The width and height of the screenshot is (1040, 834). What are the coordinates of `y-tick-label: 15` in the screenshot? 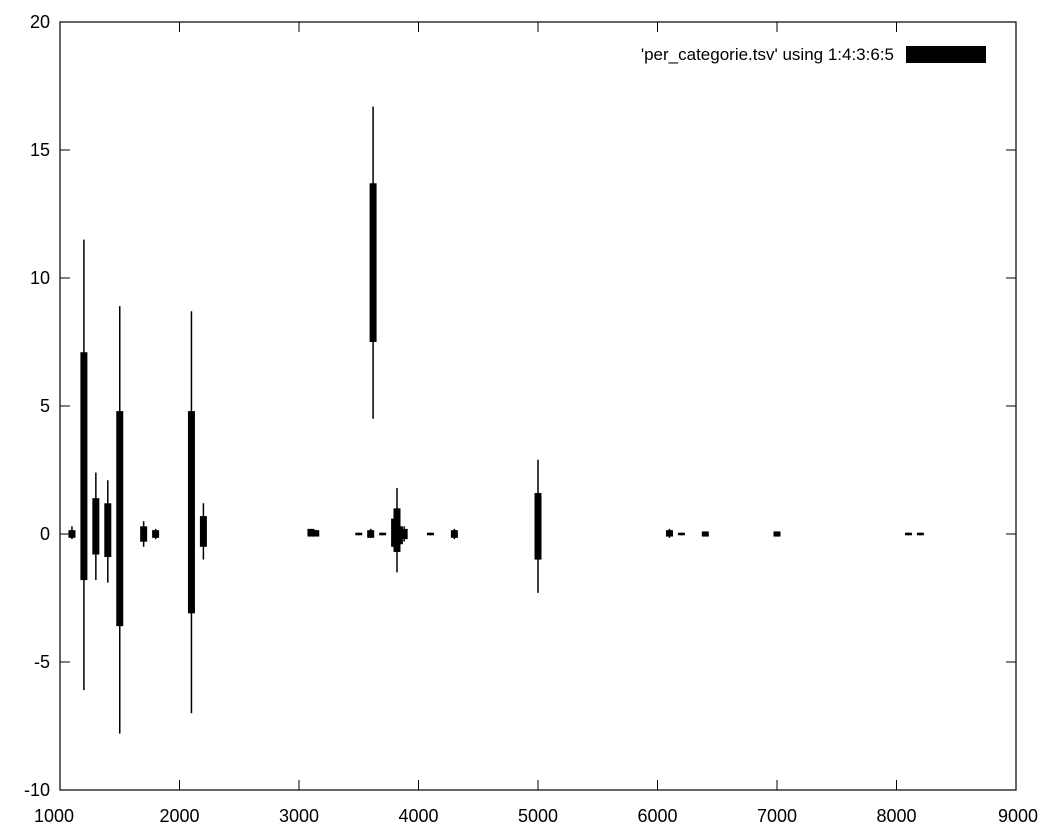 It's located at (40, 150).